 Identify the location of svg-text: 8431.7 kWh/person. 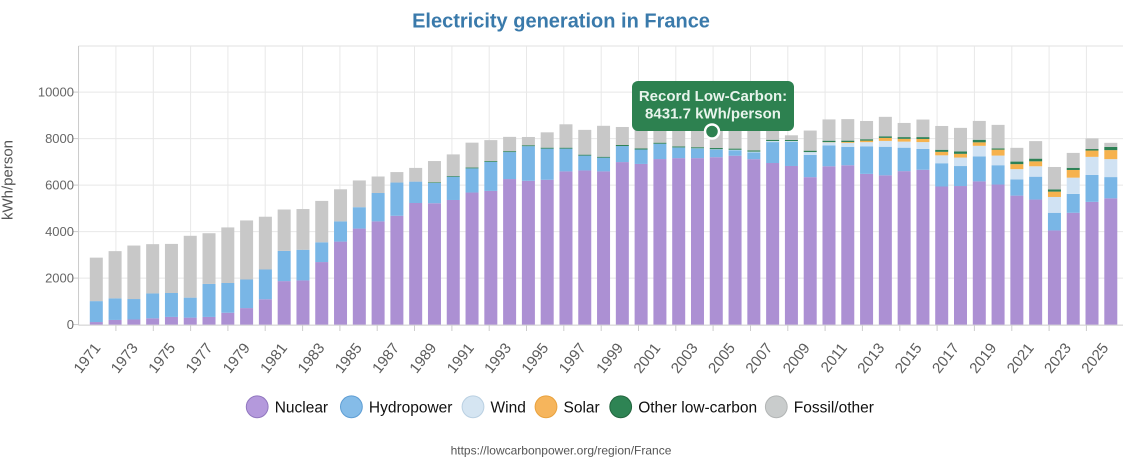
(713, 114).